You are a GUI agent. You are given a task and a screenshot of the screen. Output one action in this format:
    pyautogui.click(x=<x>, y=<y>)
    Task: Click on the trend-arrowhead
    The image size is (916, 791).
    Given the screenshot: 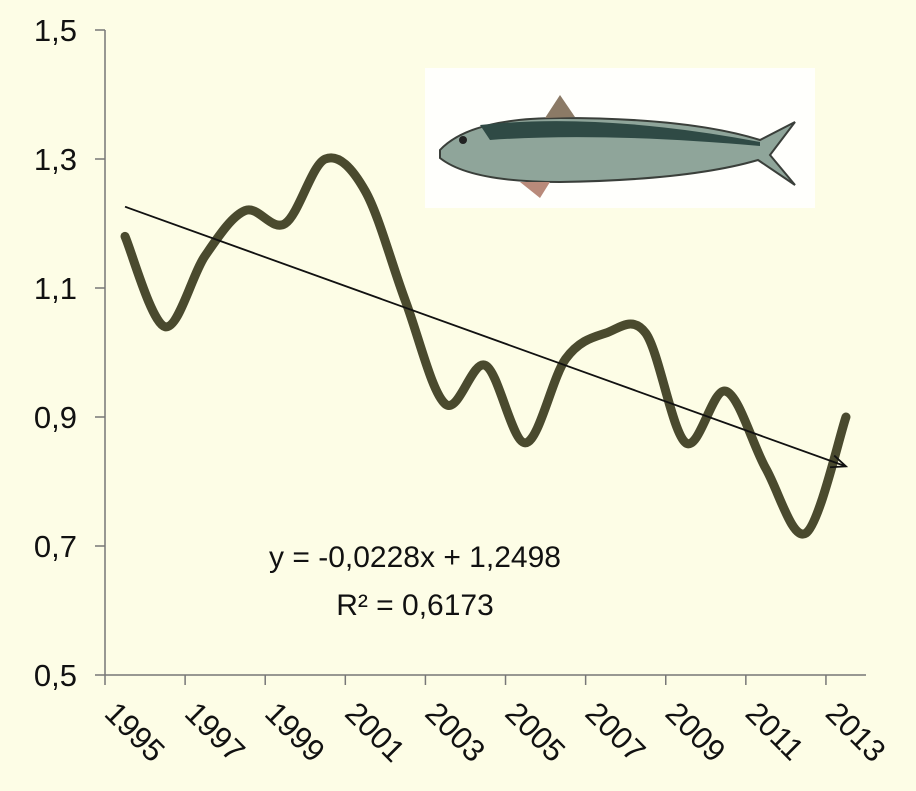 What is the action you would take?
    pyautogui.click(x=839, y=461)
    